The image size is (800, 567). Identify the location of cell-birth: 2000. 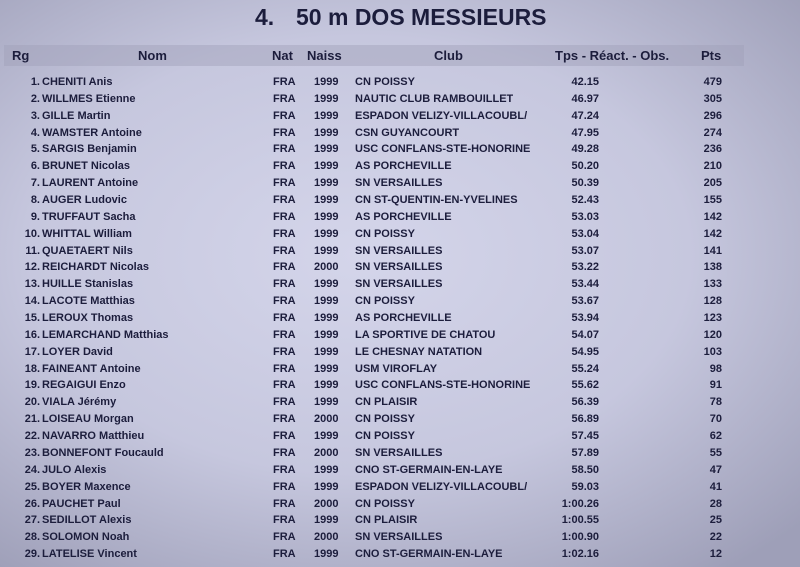
(326, 267).